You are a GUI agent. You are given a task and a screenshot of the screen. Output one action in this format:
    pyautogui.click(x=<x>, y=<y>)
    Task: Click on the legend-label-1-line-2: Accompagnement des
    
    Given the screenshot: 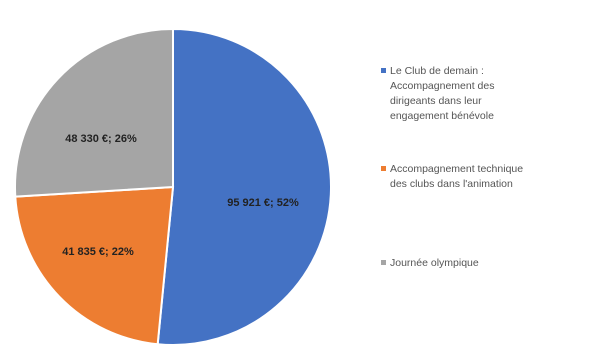 What is the action you would take?
    pyautogui.click(x=442, y=86)
    